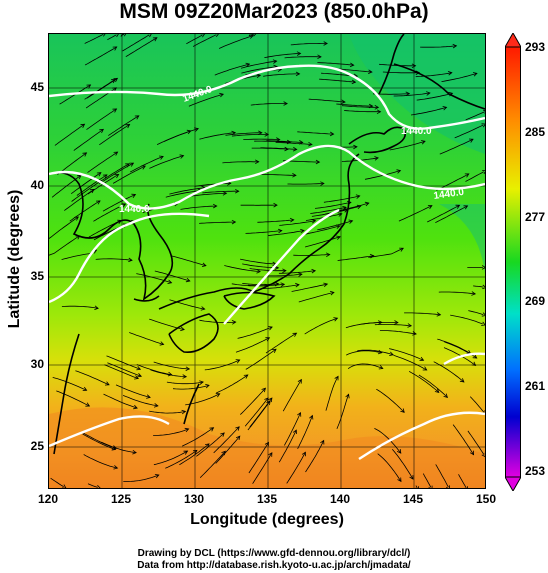 The image size is (548, 573). What do you see at coordinates (535, 301) in the screenshot?
I see `colorbar-tick-269: 269` at bounding box center [535, 301].